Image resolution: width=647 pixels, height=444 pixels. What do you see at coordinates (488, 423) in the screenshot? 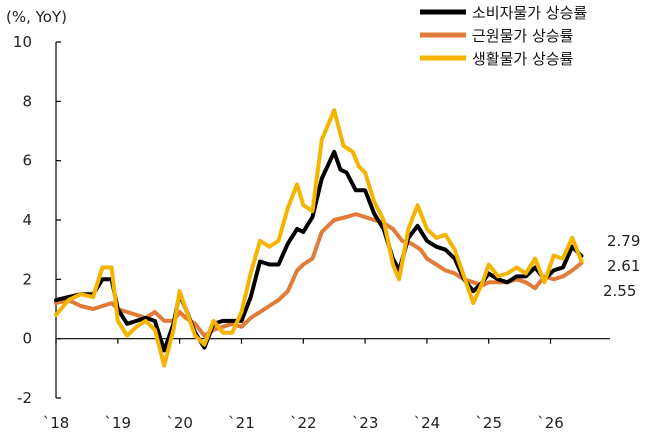
I see `x-tick-label: `25` at bounding box center [488, 423].